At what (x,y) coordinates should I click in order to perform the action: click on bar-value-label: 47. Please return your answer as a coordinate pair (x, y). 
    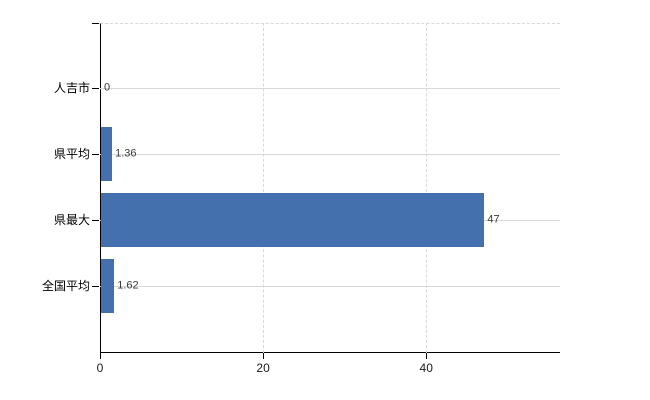
    Looking at the image, I should click on (493, 219).